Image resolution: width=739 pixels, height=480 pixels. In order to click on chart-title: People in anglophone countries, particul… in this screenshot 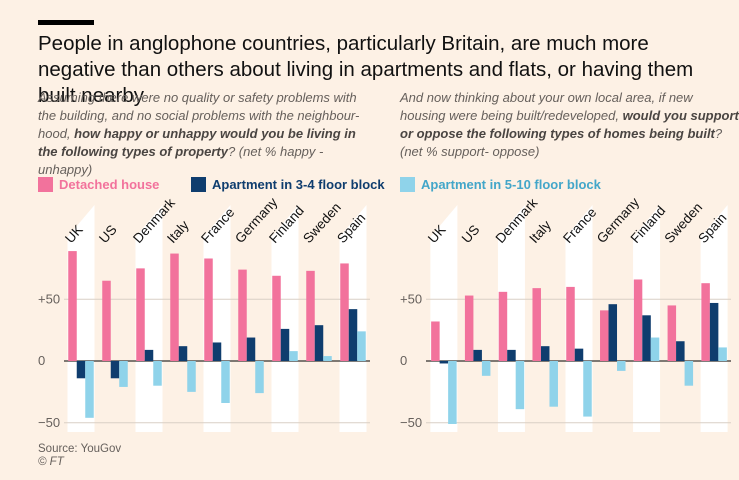, I will do `click(366, 69)`.